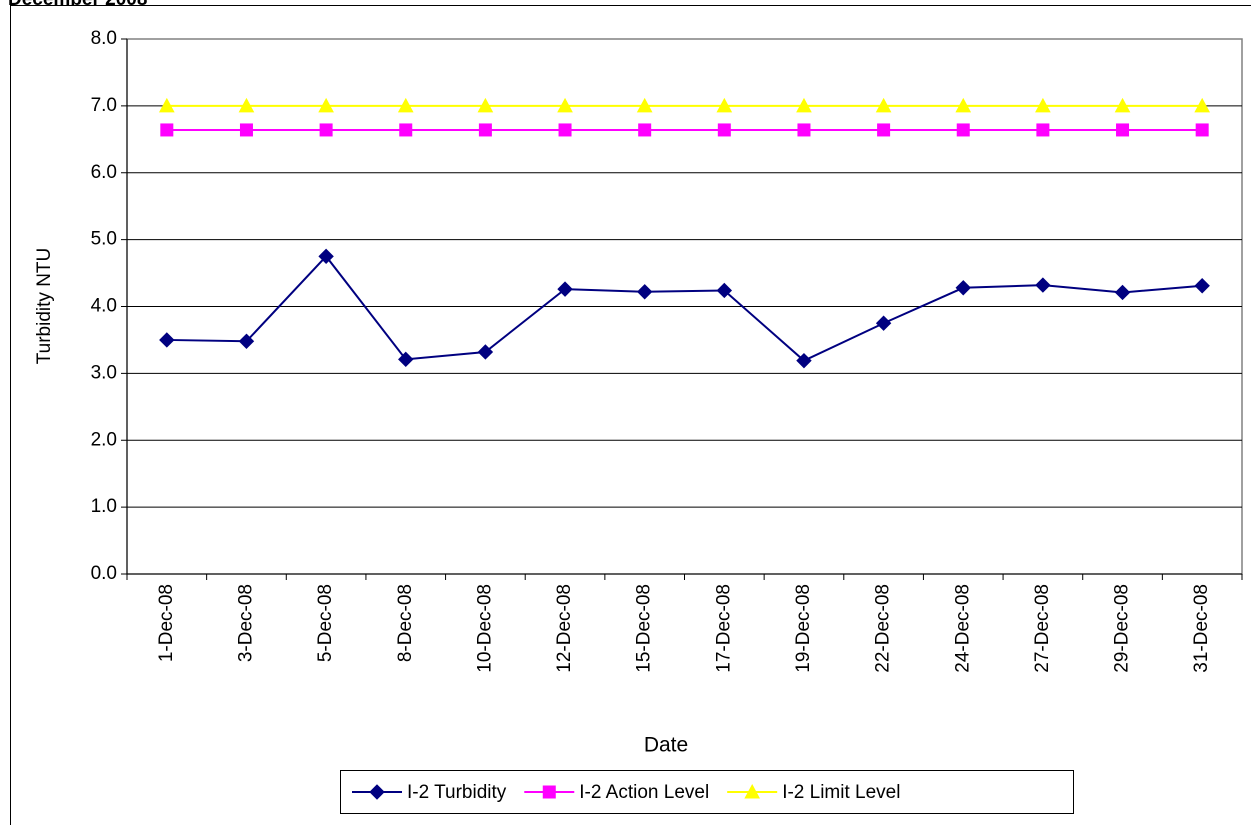 The height and width of the screenshot is (825, 1251). I want to click on y-tick-label: 7.0, so click(104, 105).